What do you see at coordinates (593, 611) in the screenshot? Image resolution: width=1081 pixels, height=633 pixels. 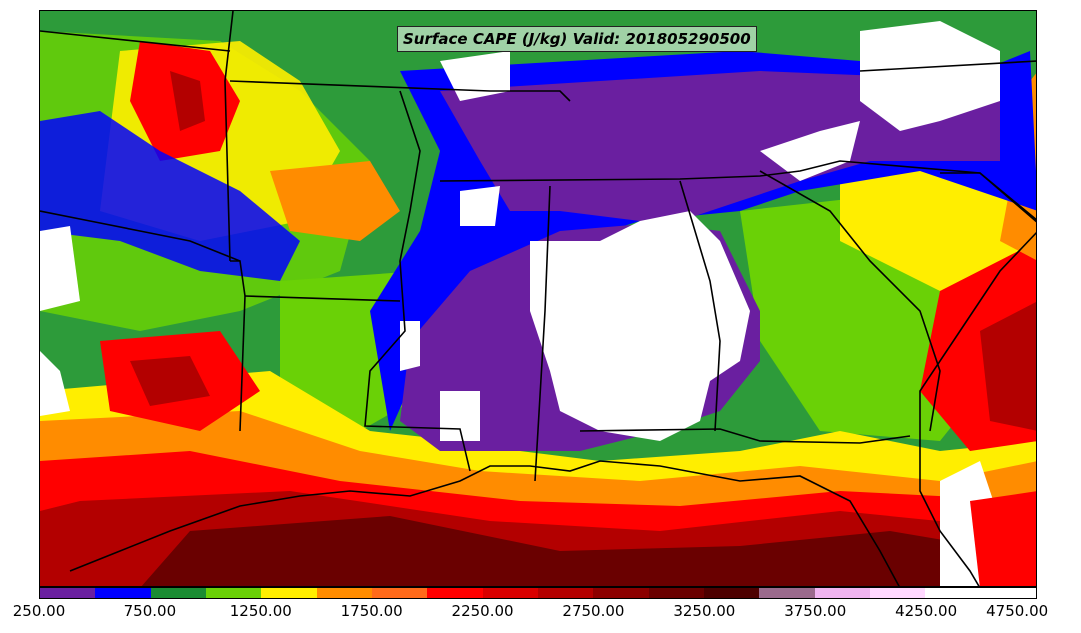 I see `colorbar-tick-label: 2750.00` at bounding box center [593, 611].